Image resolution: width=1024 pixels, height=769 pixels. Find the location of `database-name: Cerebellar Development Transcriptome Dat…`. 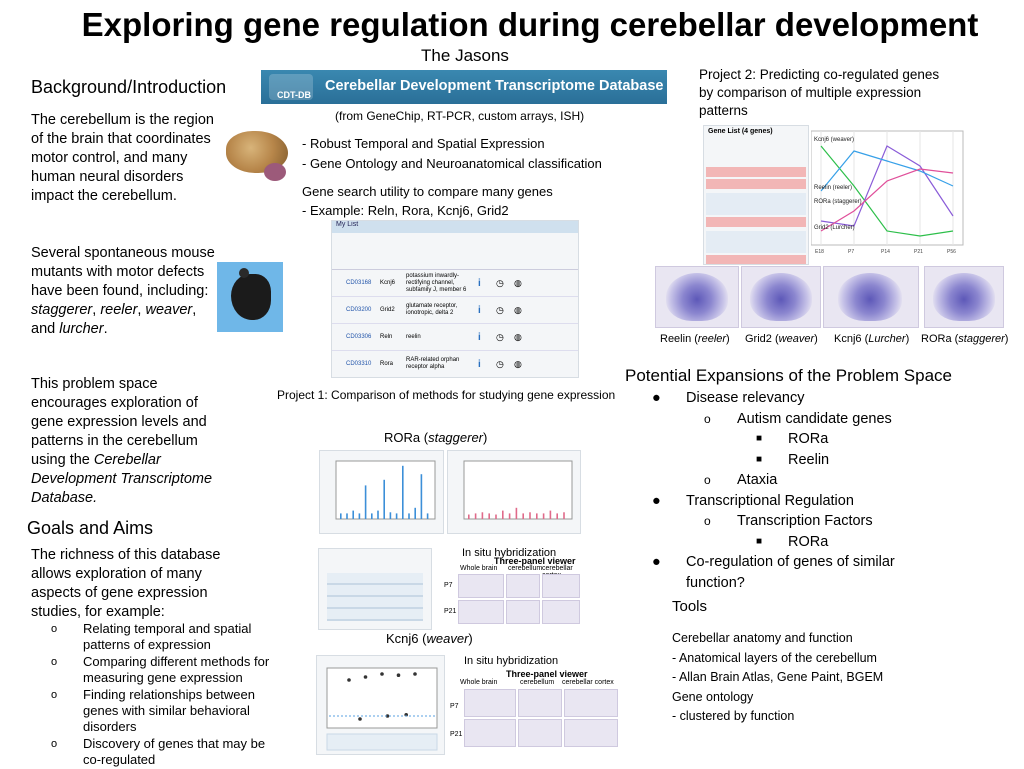

database-name: Cerebellar Development Transcriptome Dat… is located at coordinates (122, 479).